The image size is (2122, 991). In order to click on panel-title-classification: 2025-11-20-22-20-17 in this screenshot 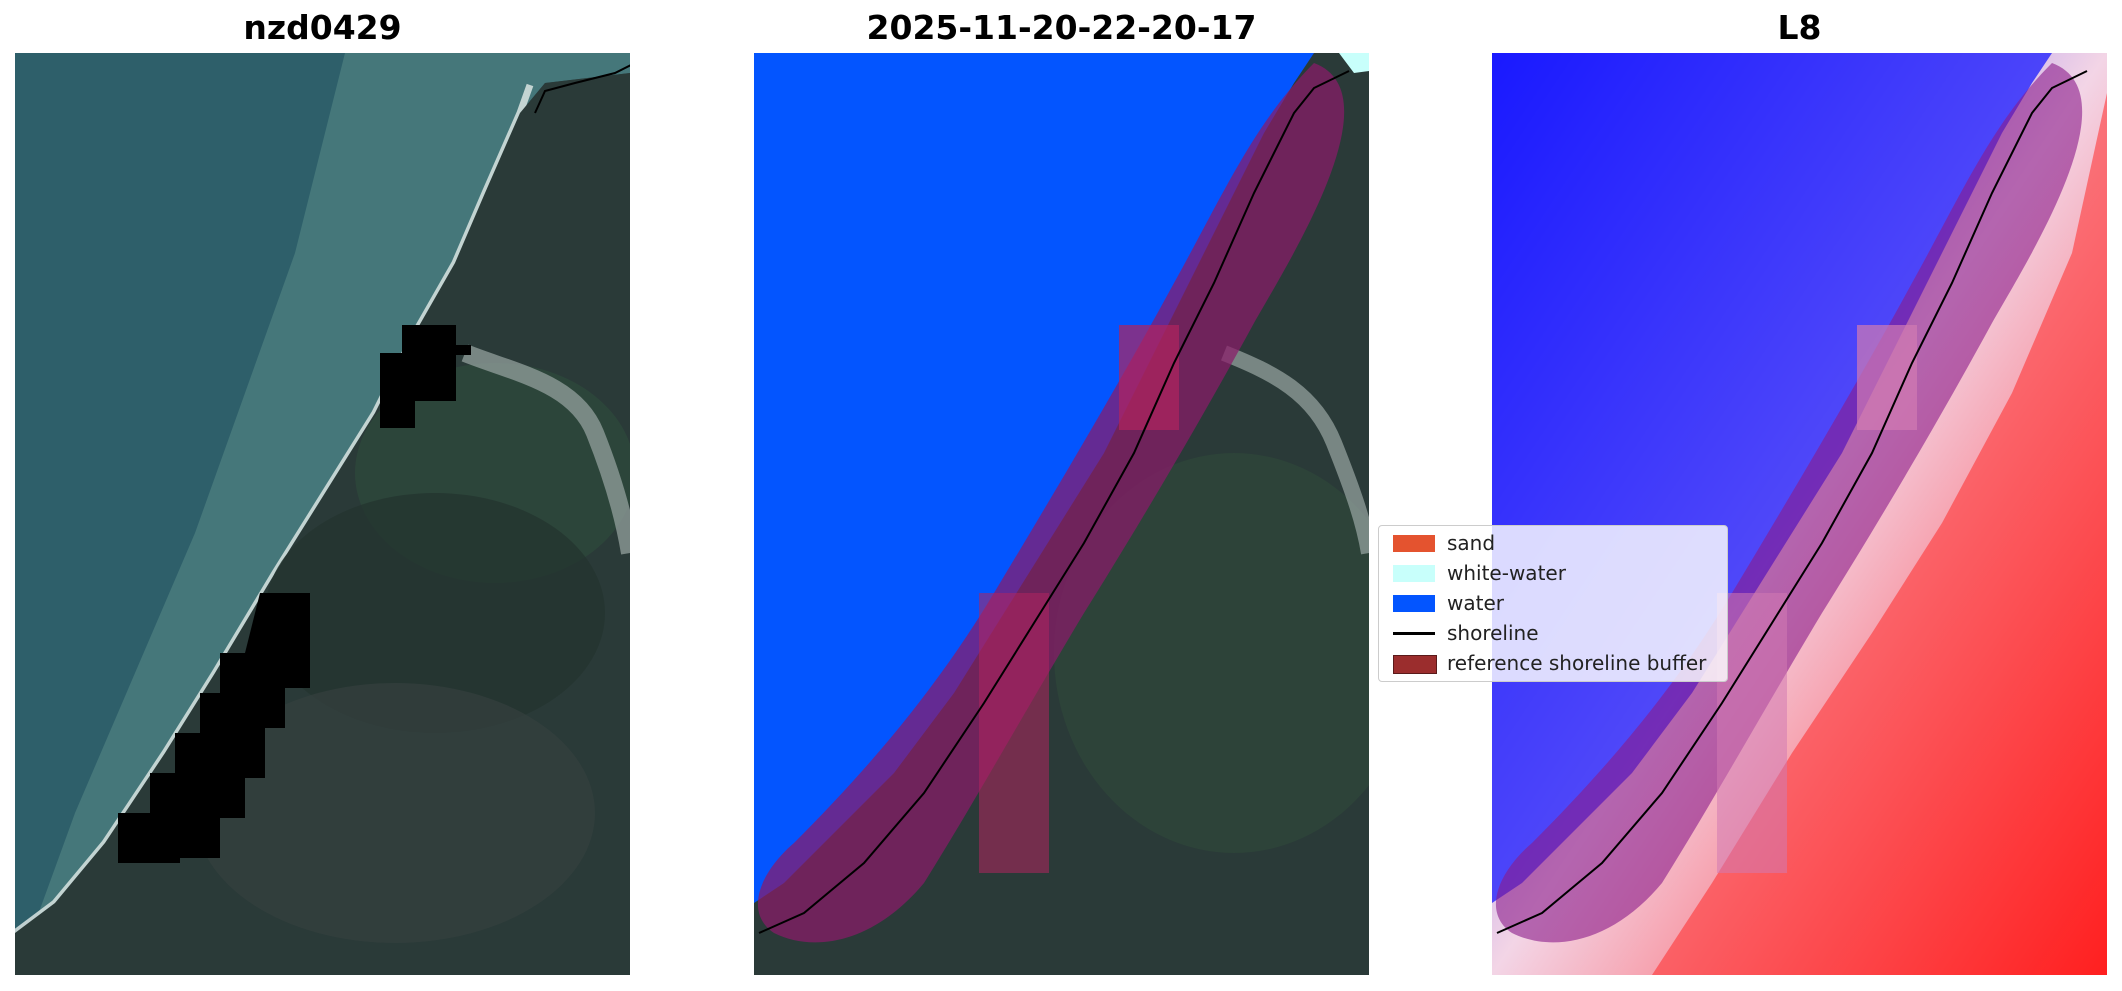, I will do `click(1061, 27)`.